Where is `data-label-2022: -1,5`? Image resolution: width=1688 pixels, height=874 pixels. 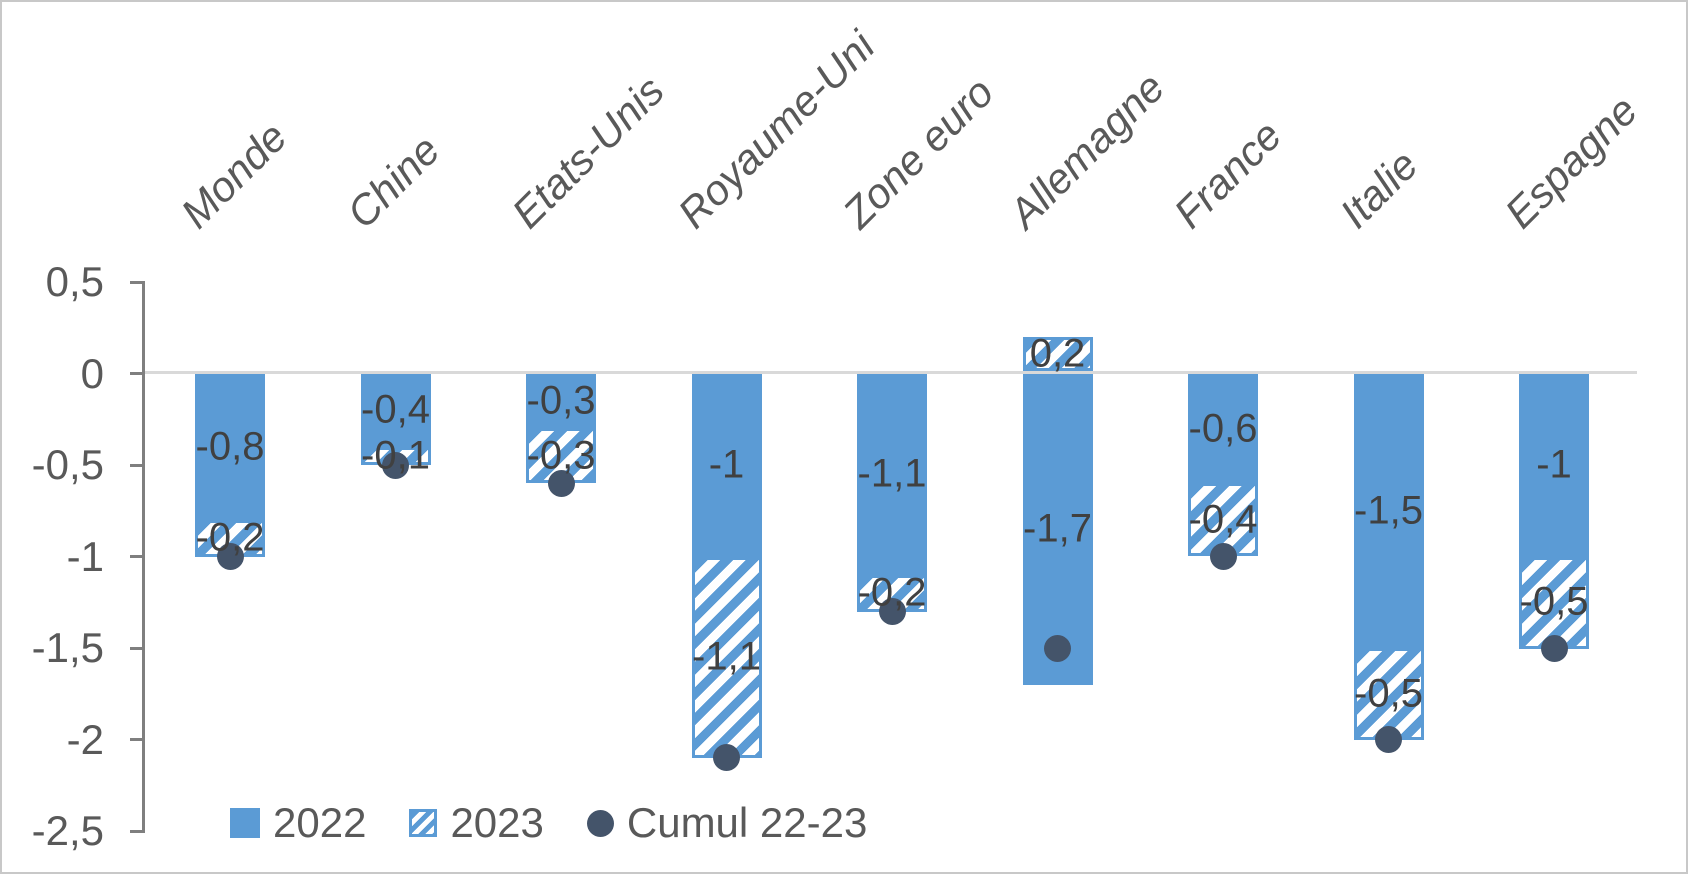
data-label-2022: -1,5 is located at coordinates (1388, 510).